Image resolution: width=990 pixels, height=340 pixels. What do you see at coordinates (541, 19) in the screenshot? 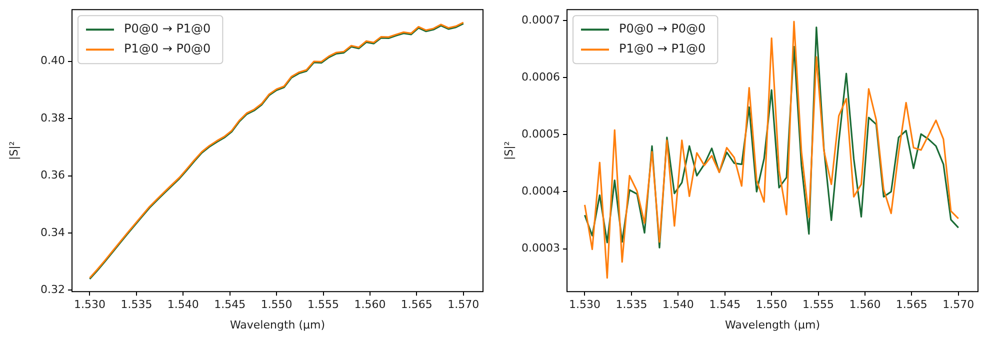
I see `y-tick-label: 0.0007` at bounding box center [541, 19].